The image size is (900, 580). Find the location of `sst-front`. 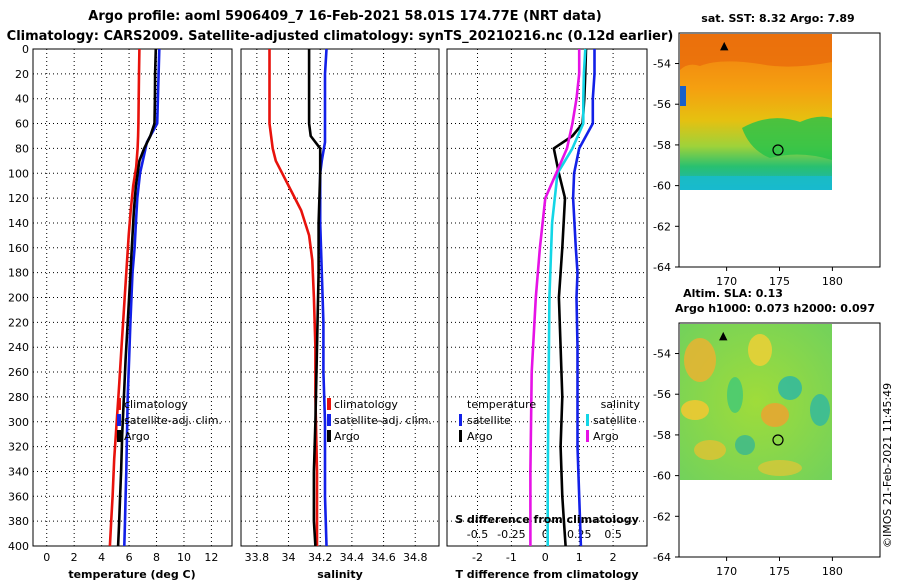

sst-front is located at coordinates (787, 138).